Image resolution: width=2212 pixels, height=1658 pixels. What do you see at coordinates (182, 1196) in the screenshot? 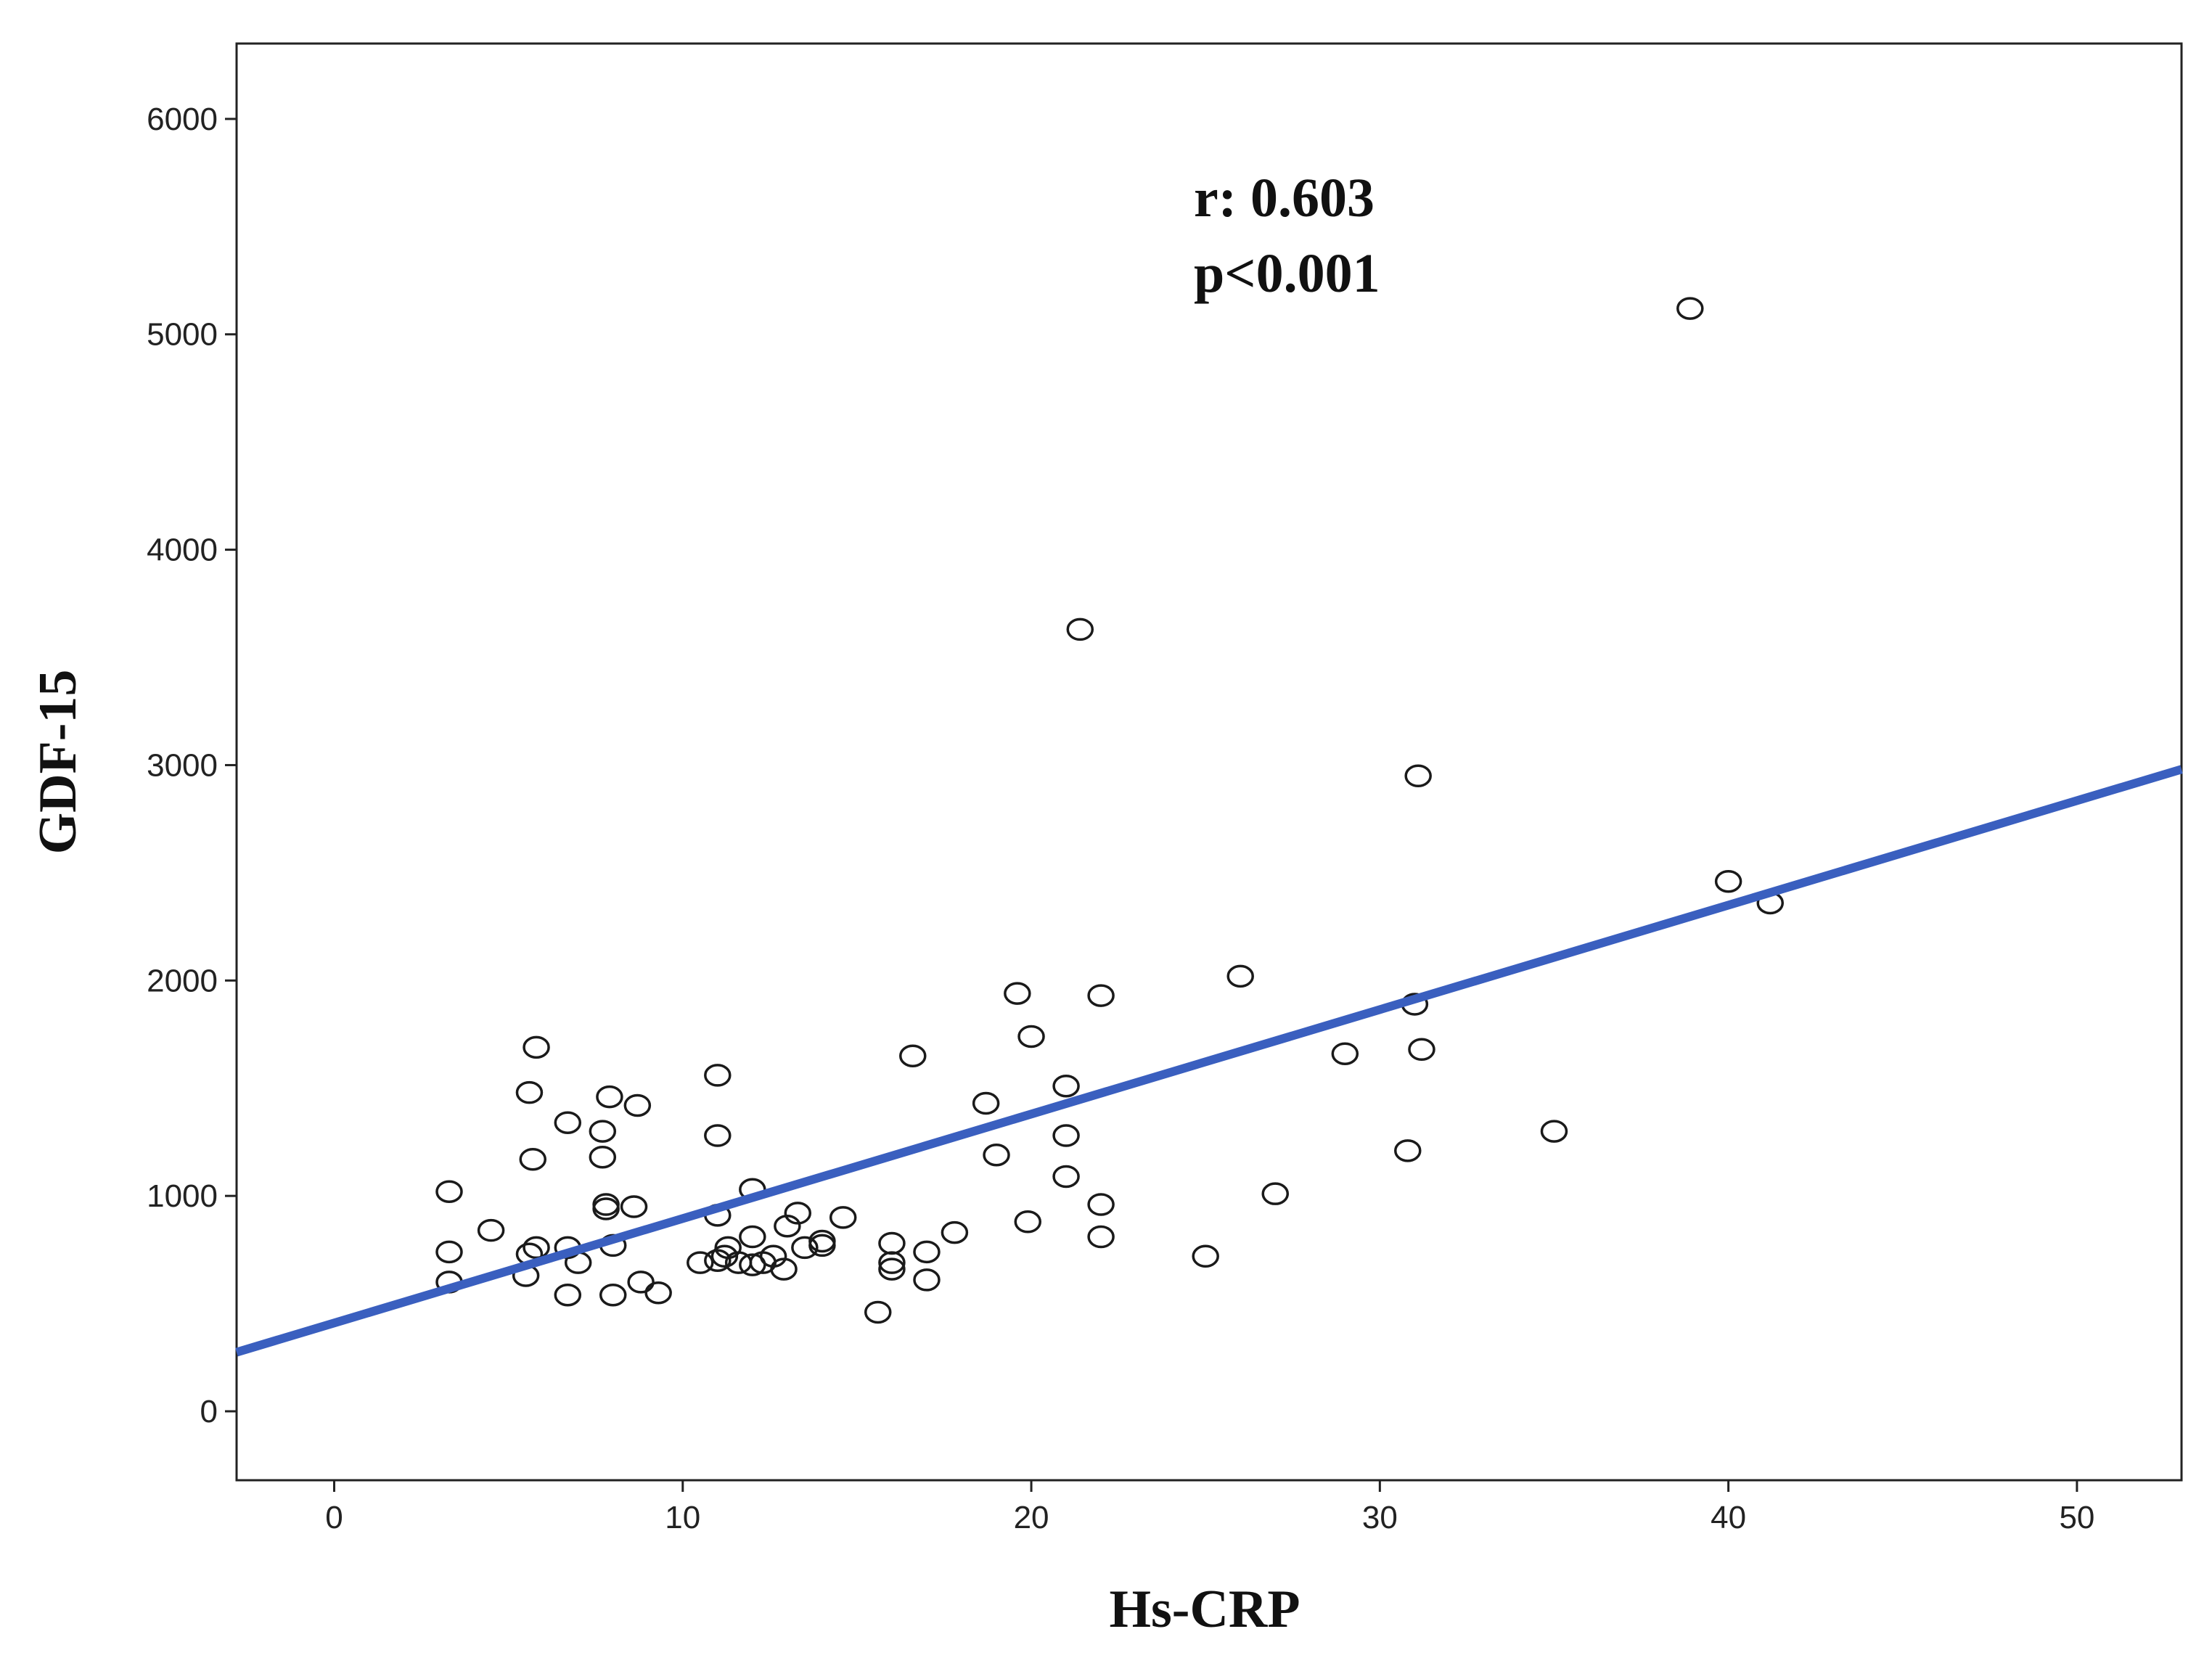
I see `y-tick-label: 1000` at bounding box center [182, 1196].